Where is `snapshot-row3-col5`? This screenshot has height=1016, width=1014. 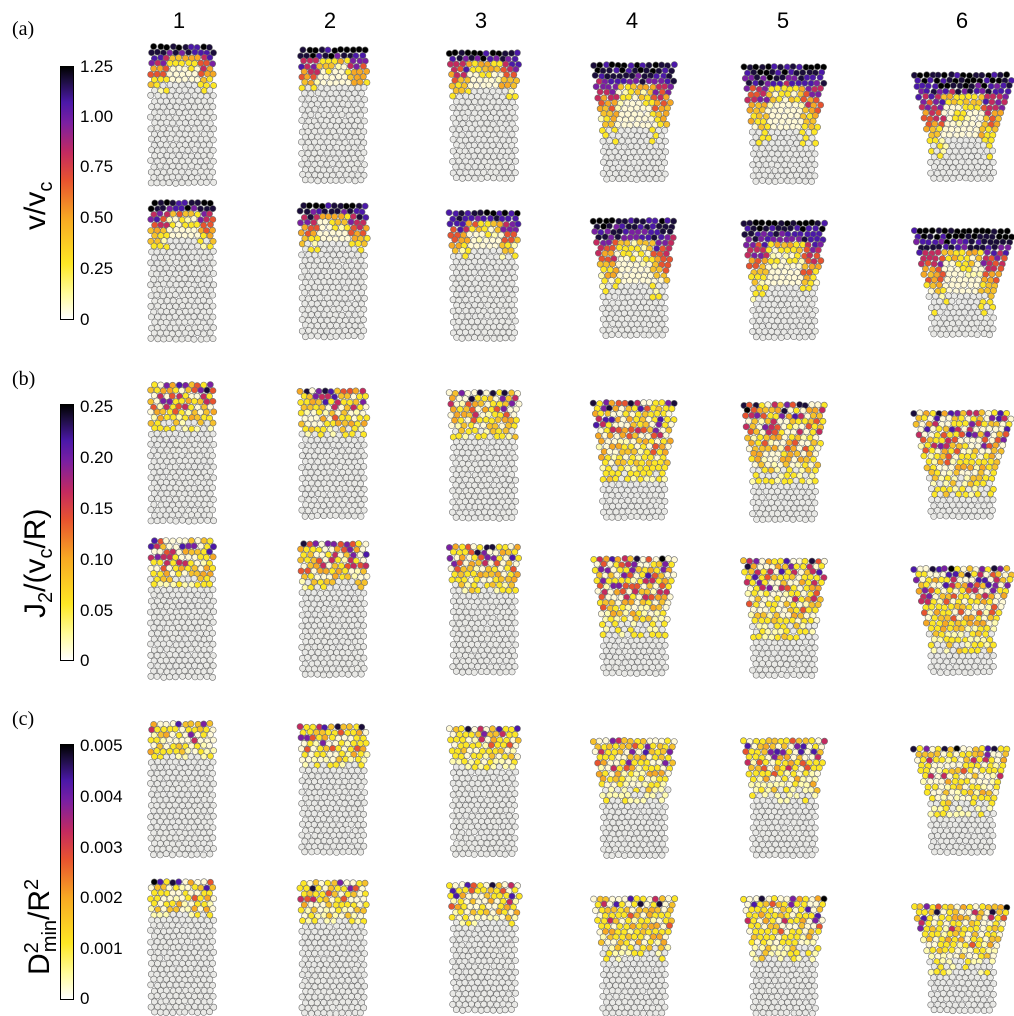
snapshot-row3-col5 is located at coordinates (785, 452).